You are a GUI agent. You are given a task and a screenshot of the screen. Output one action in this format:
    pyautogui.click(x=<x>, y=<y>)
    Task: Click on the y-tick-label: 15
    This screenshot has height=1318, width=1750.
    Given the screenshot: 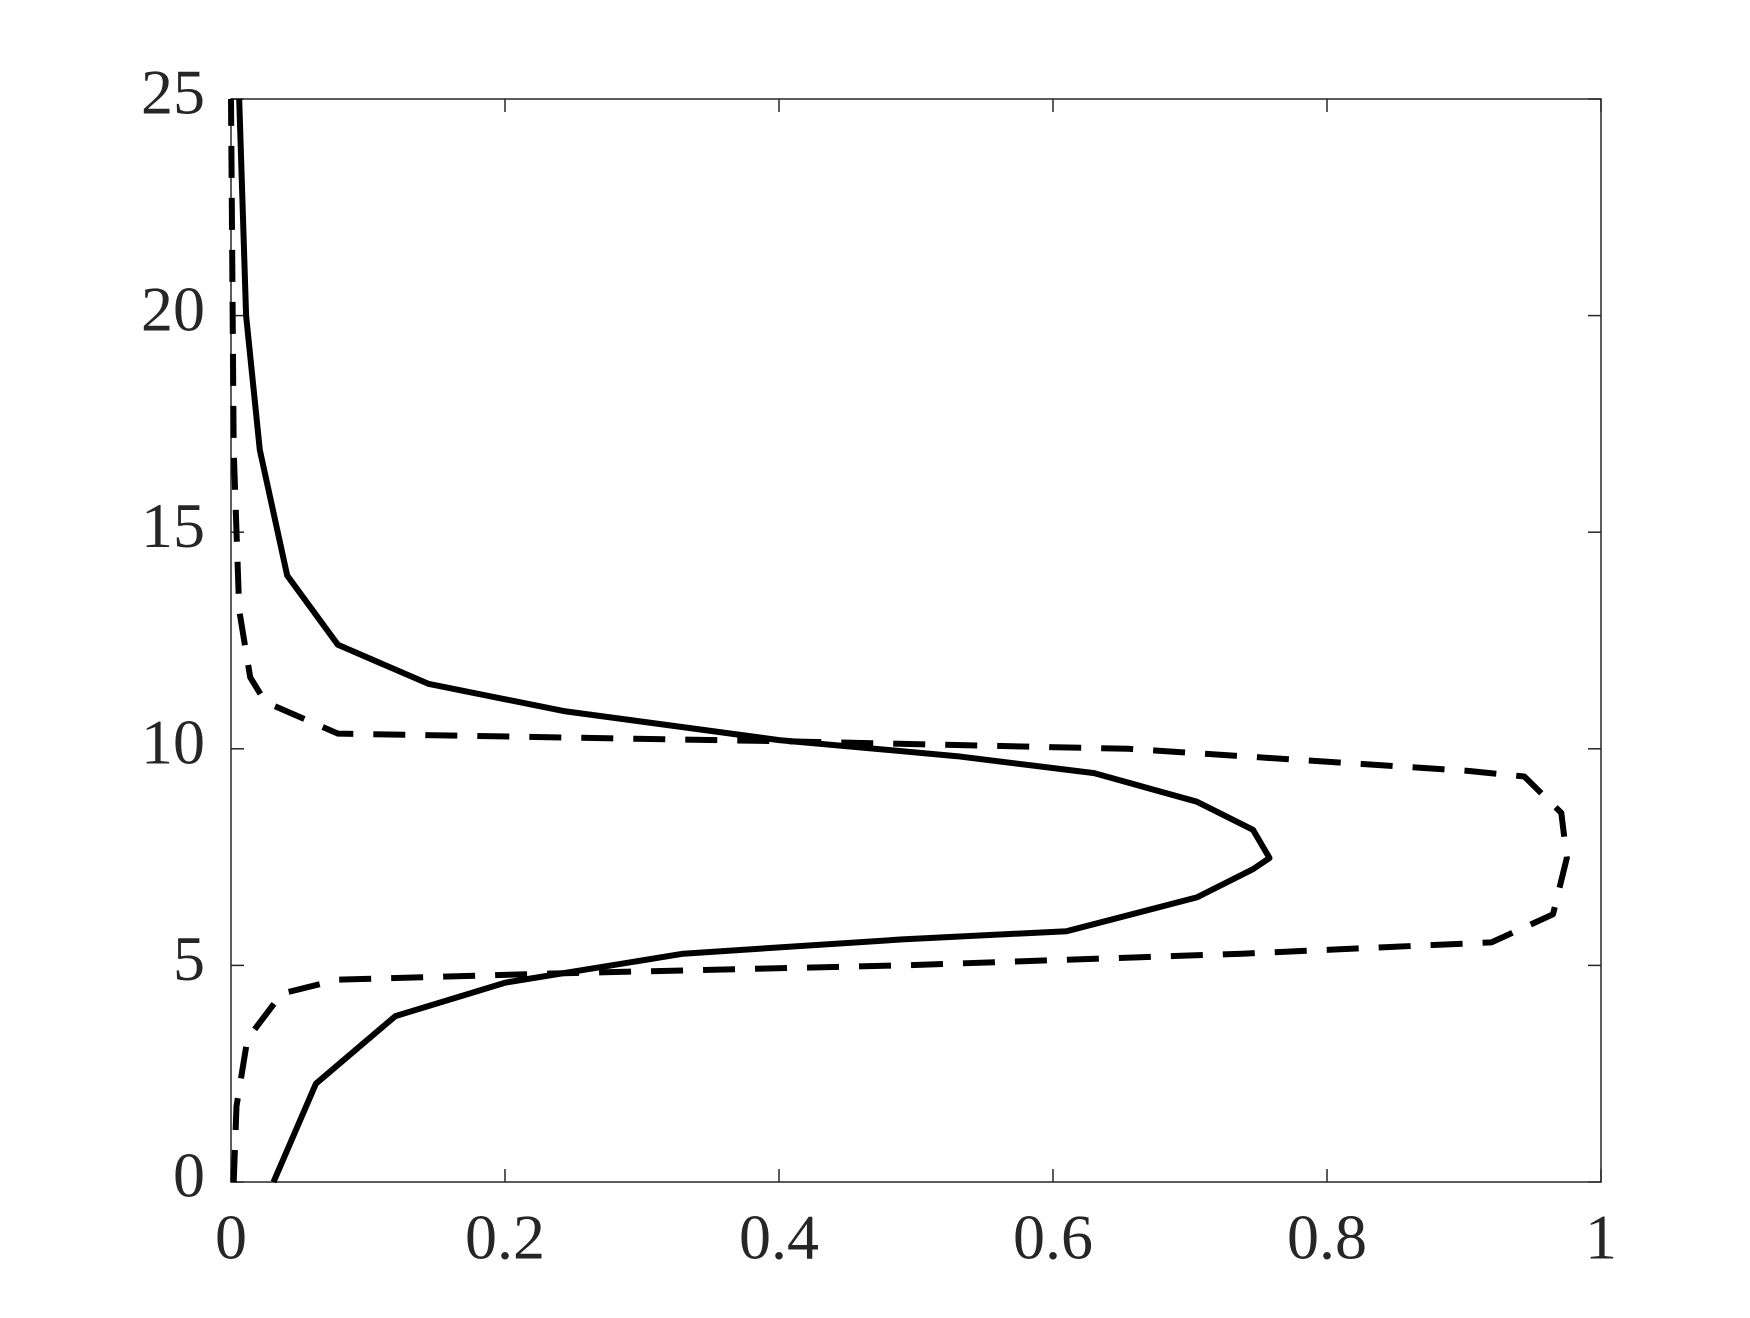 What is the action you would take?
    pyautogui.click(x=173, y=525)
    